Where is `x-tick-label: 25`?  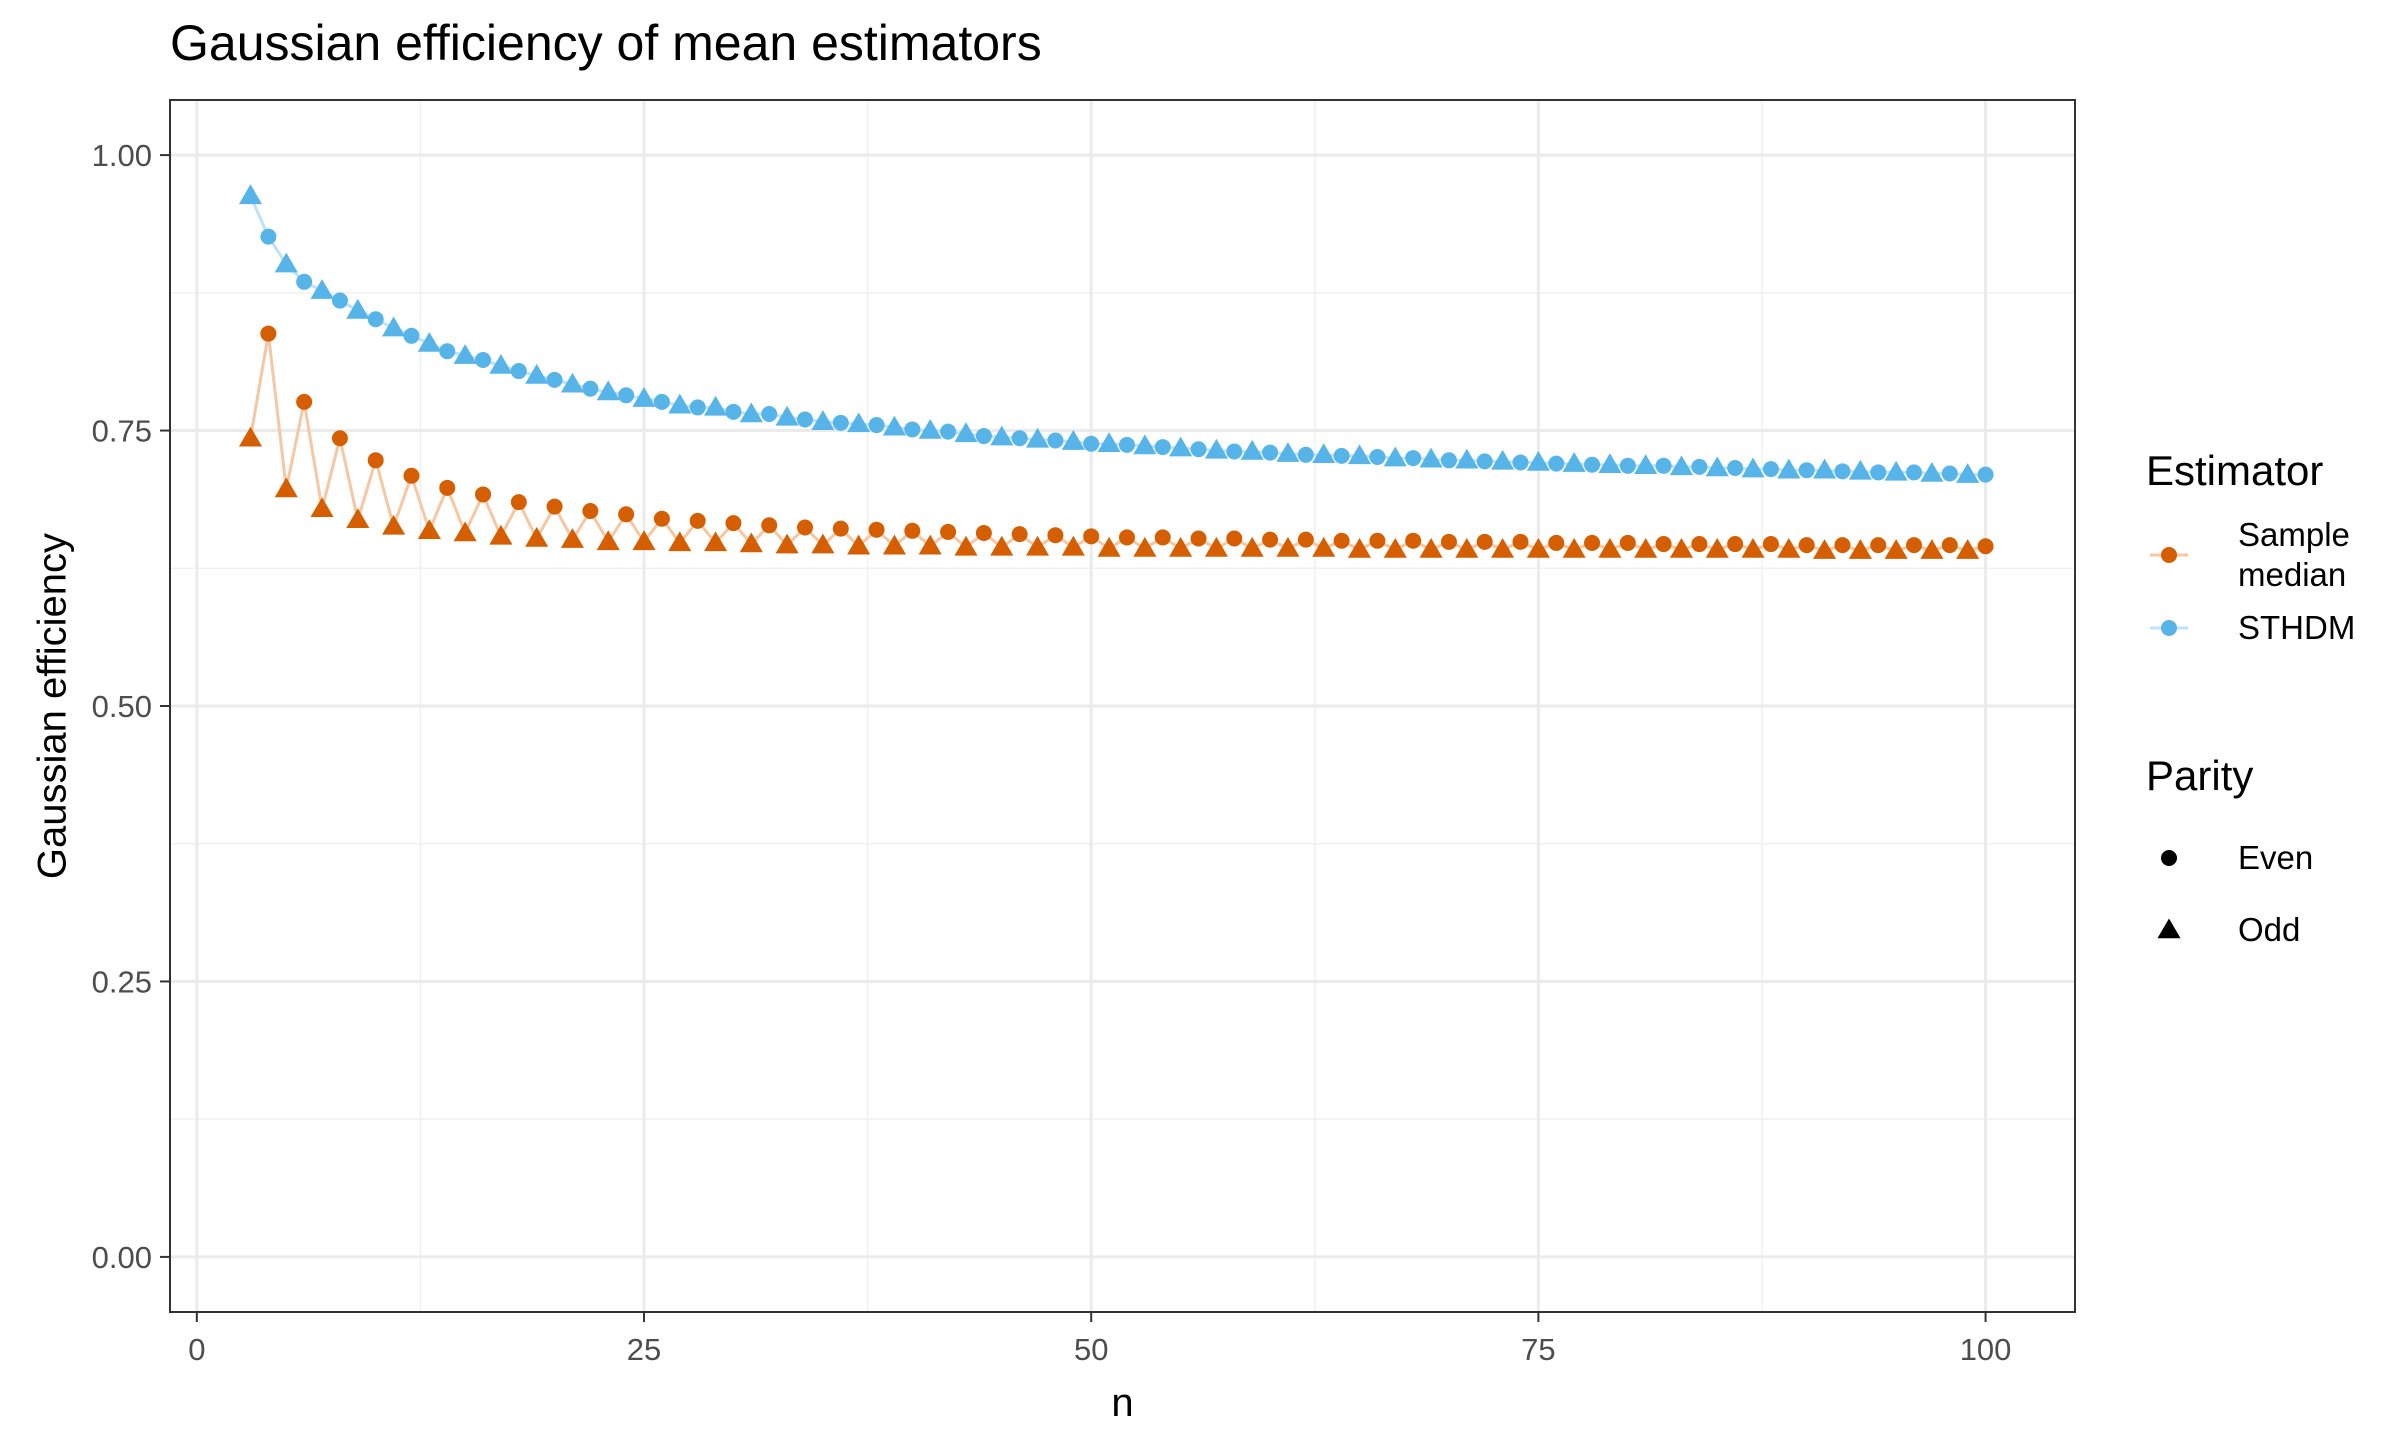 x-tick-label: 25 is located at coordinates (644, 1349).